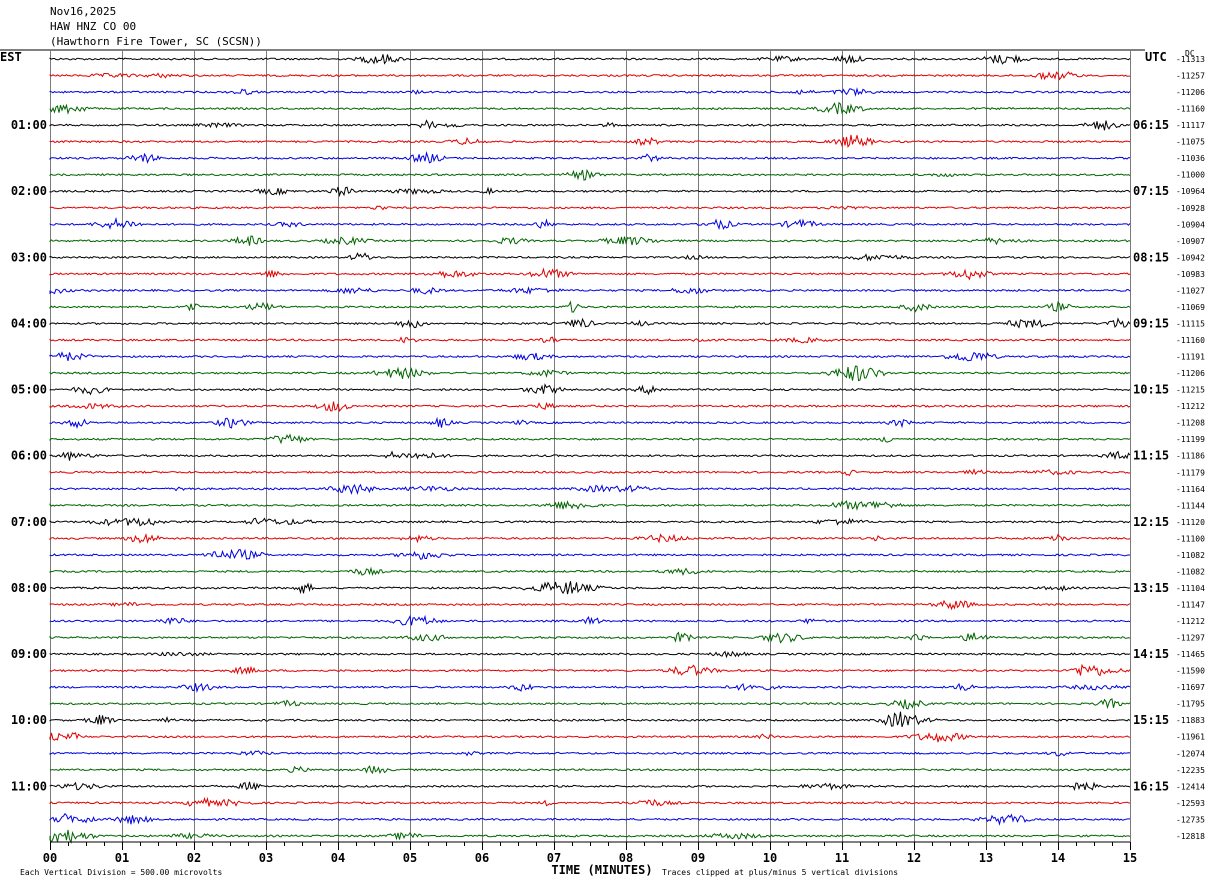  What do you see at coordinates (29, 456) in the screenshot?
I see `est-hour-label: 06:00` at bounding box center [29, 456].